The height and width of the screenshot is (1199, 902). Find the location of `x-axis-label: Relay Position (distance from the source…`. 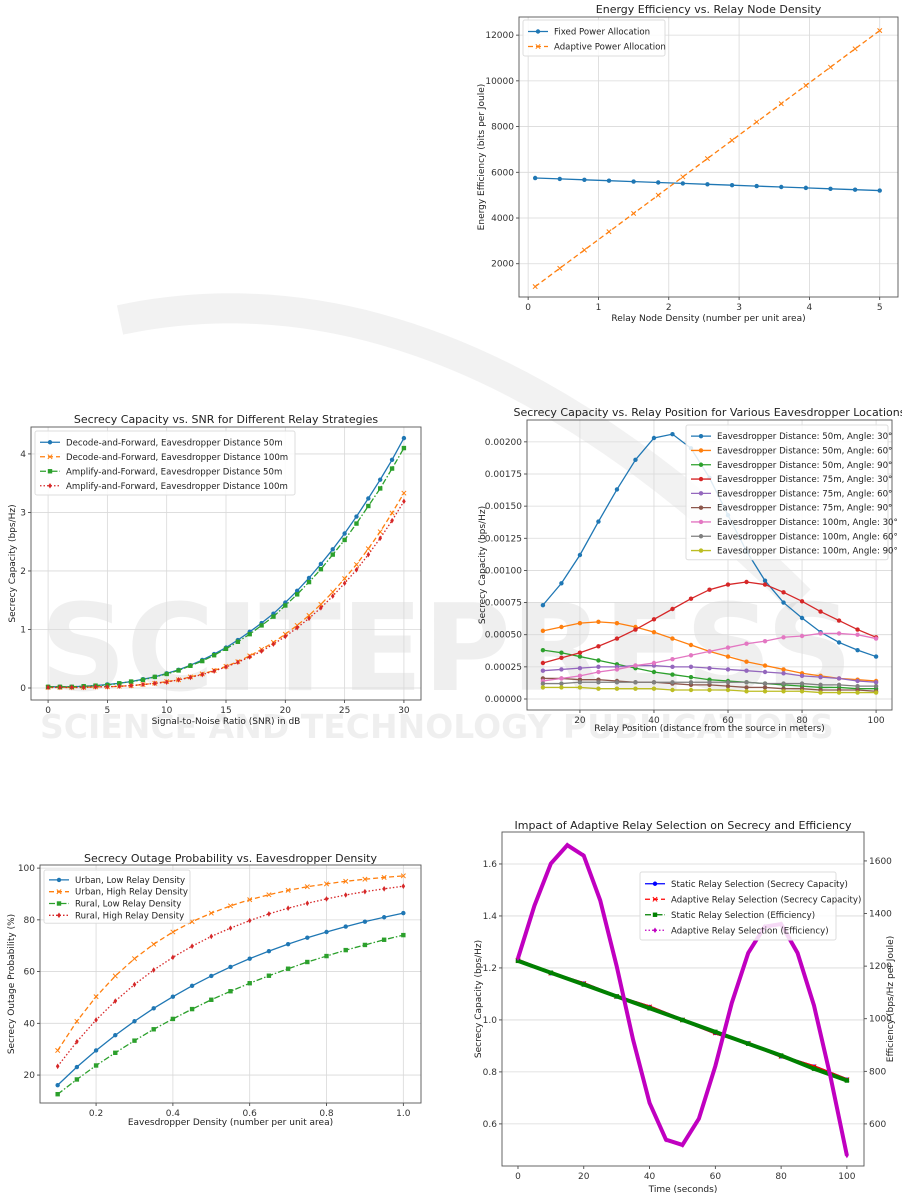

x-axis-label: Relay Position (distance from the source… is located at coordinates (709, 729).